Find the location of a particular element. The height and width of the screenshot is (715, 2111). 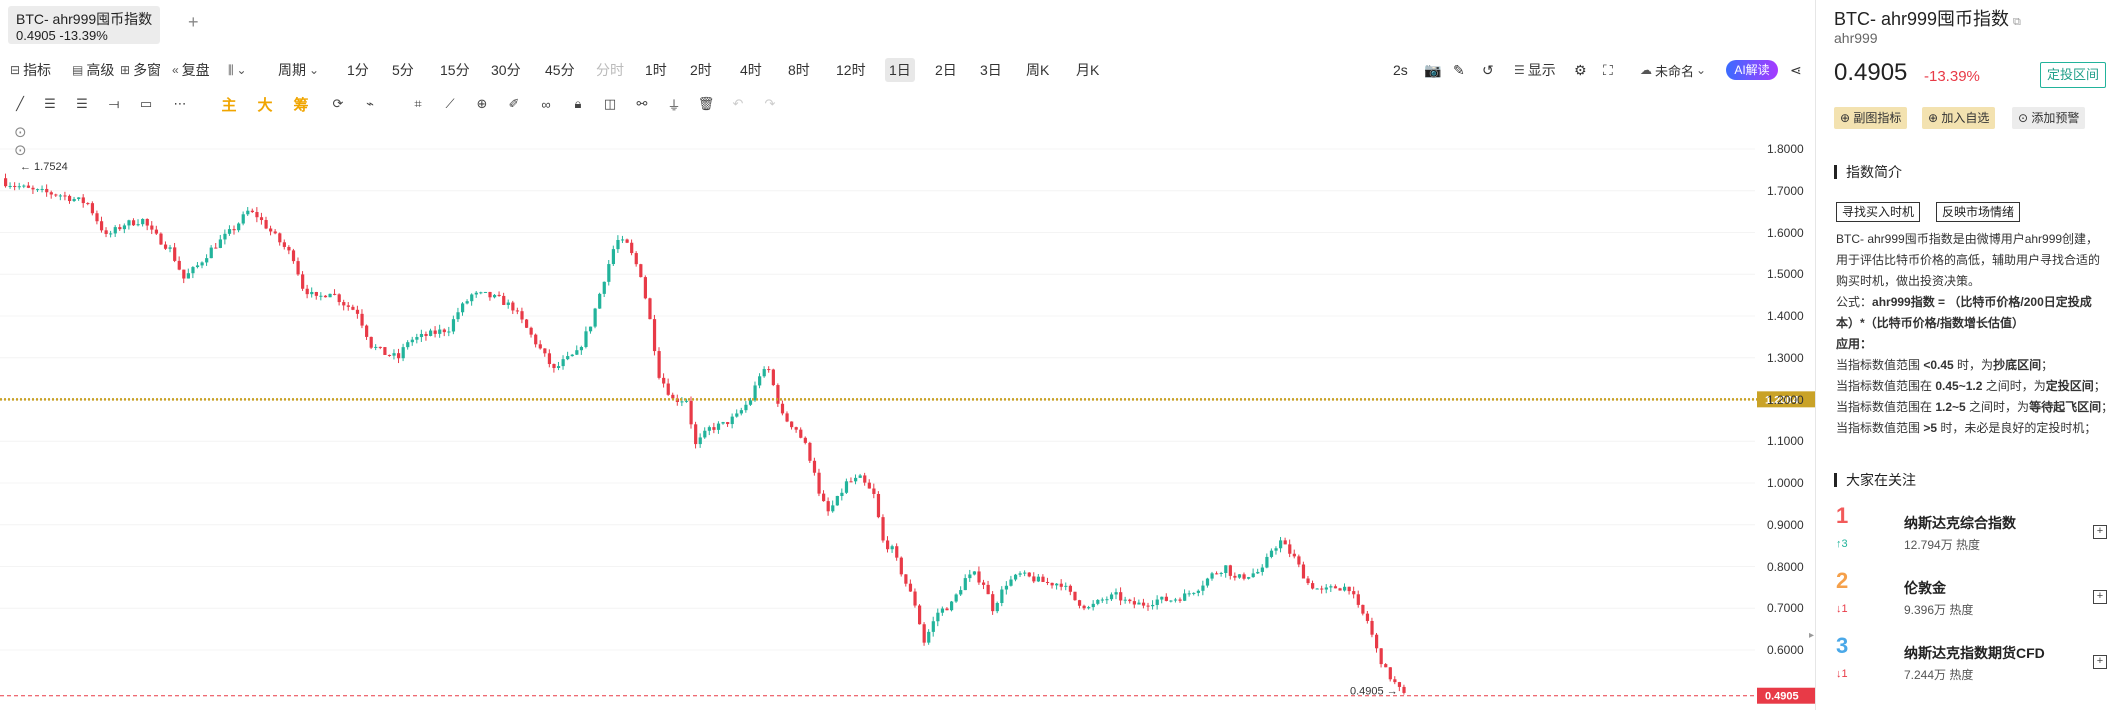

hray-icon: ⟞ is located at coordinates (114, 103).